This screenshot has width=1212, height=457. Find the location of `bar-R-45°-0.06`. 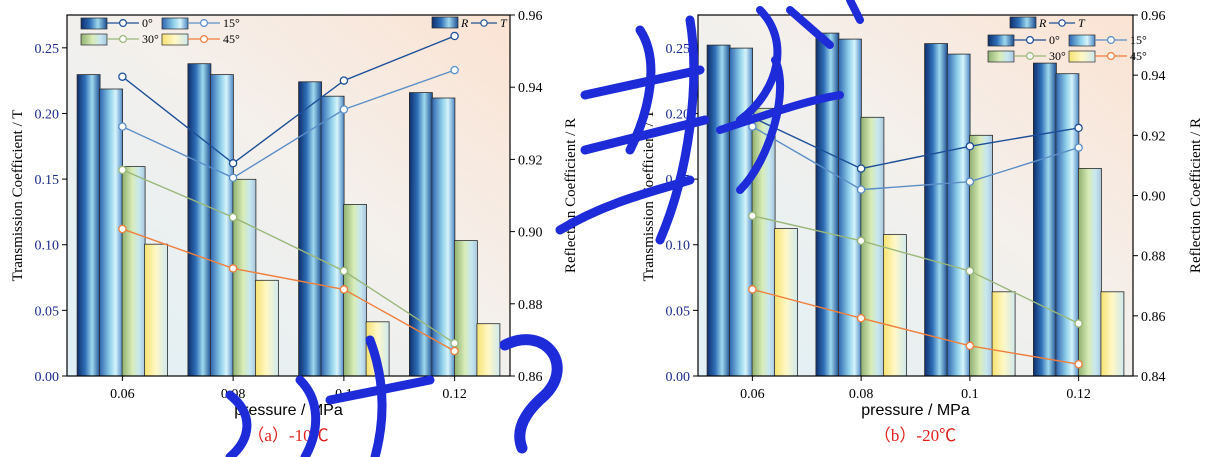

bar-R-45°-0.06 is located at coordinates (786, 302).